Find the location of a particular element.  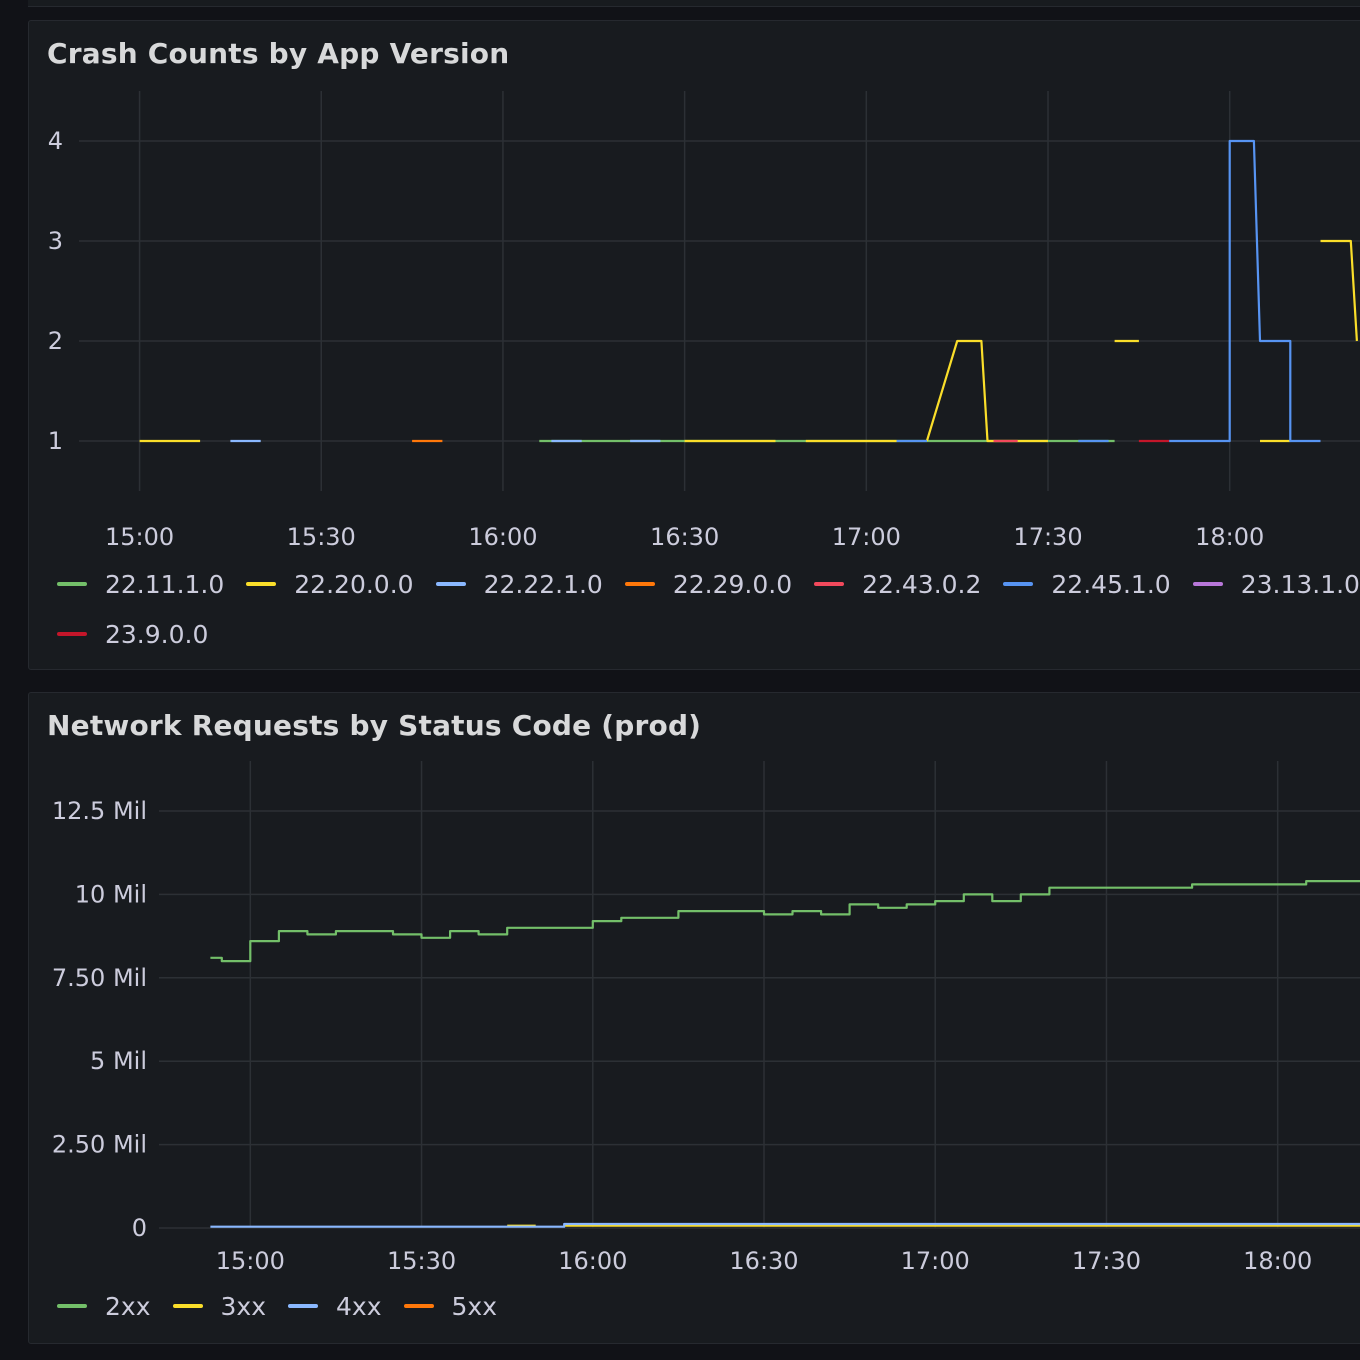

y-tick-label: 1 is located at coordinates (55, 441).